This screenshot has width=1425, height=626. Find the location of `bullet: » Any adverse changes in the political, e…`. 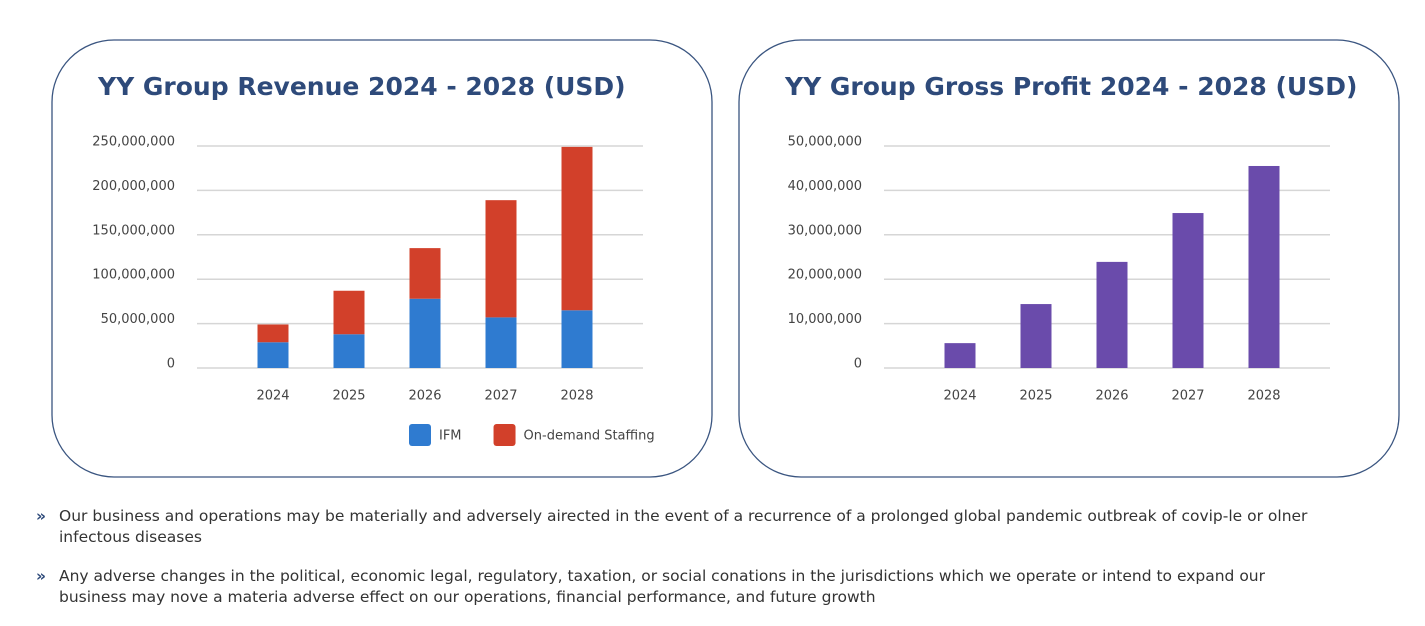

bullet: » Any adverse changes in the political, e… is located at coordinates (686, 587).